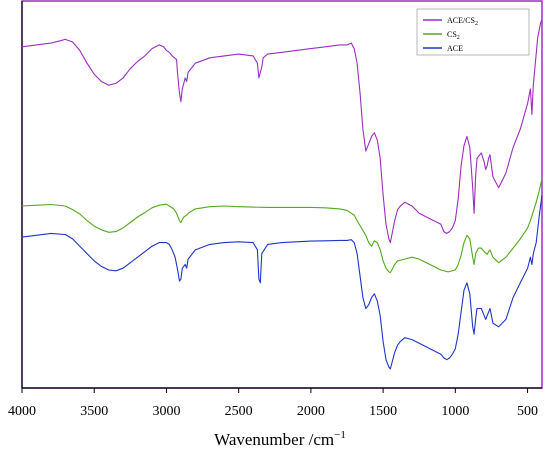  What do you see at coordinates (455, 48) in the screenshot?
I see `legend-label-2: ACE` at bounding box center [455, 48].